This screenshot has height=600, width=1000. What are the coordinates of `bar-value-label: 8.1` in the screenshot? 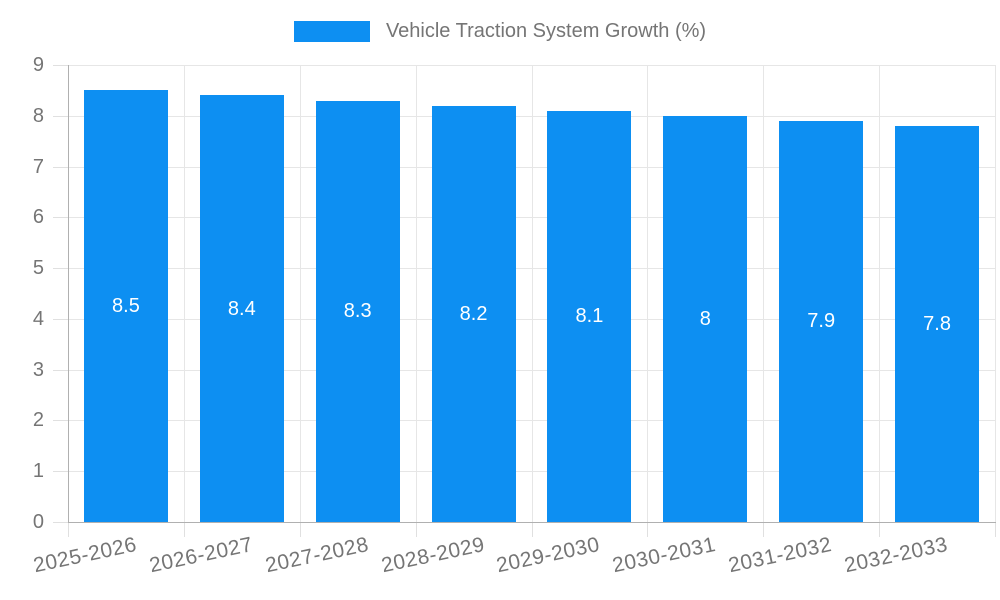 It's located at (589, 316).